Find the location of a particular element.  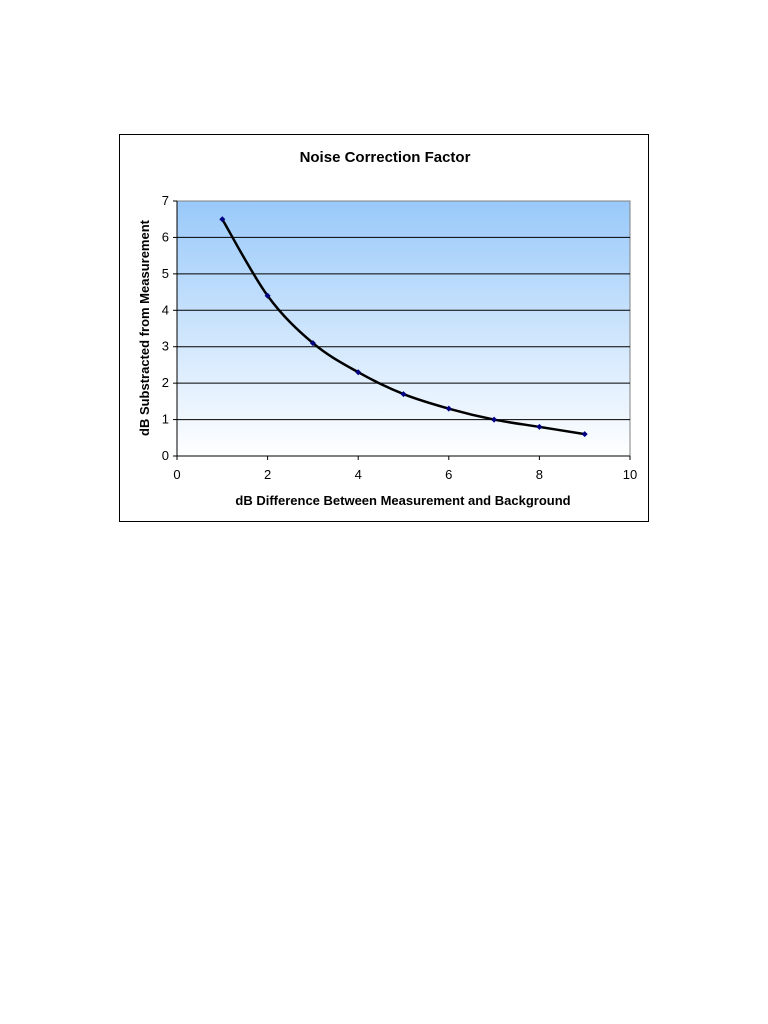

x-tick-label-8: 8 is located at coordinates (539, 474).